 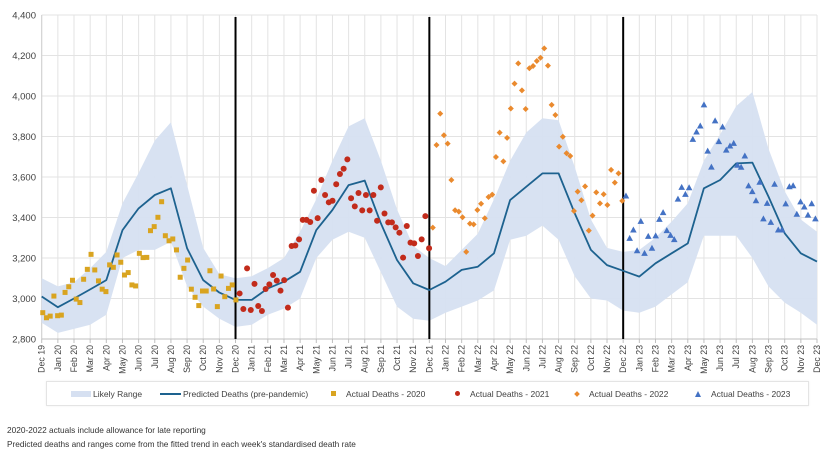 What do you see at coordinates (365, 359) in the screenshot?
I see `x-tick-label: Aug 21` at bounding box center [365, 359].